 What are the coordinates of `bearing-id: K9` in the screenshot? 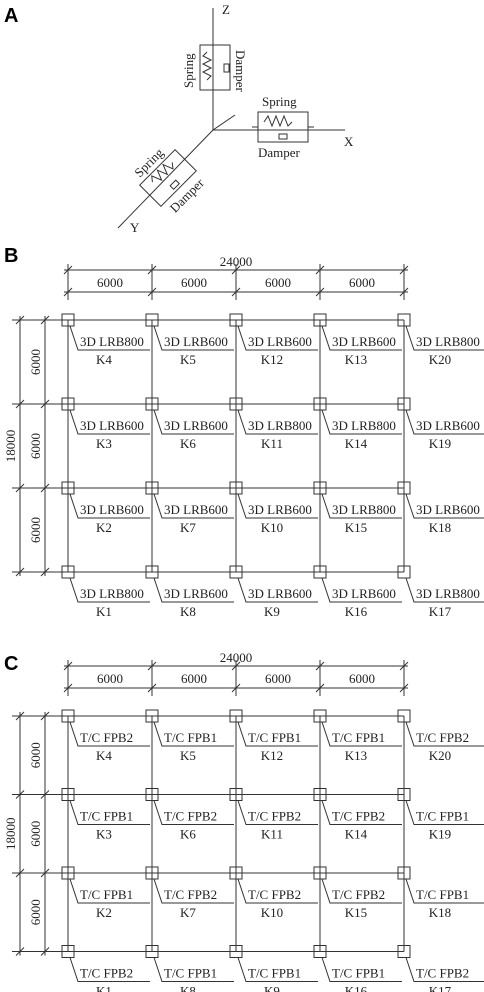 It's located at (272, 611).